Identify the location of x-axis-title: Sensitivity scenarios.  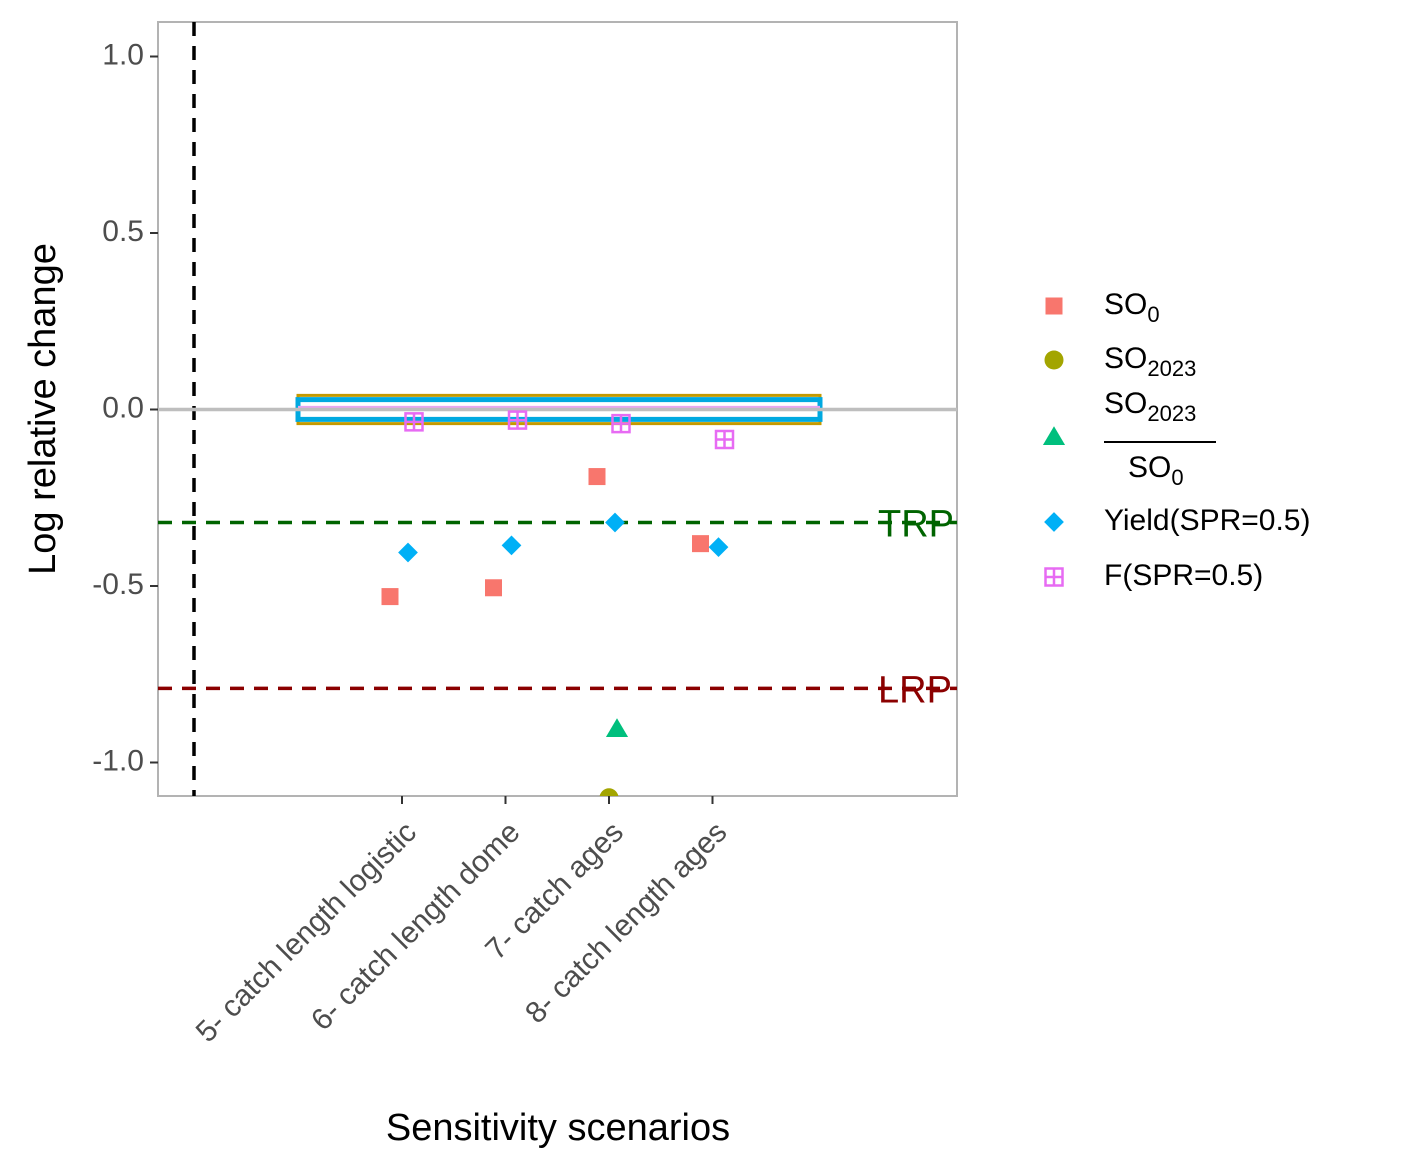
(558, 1128).